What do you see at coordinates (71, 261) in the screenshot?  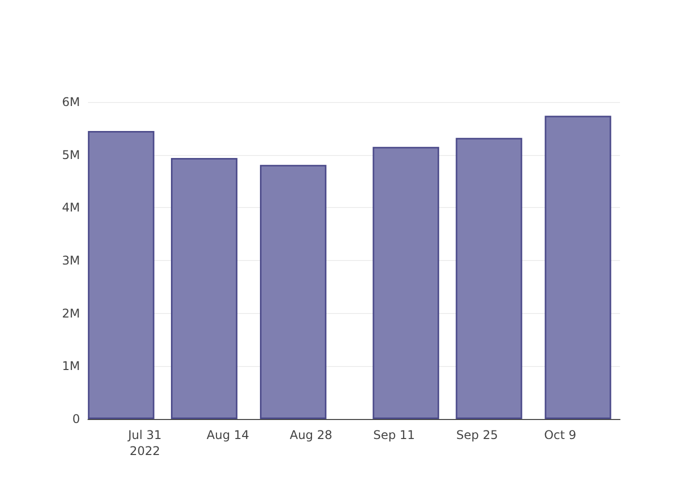 I see `y-tick-label: 3M` at bounding box center [71, 261].